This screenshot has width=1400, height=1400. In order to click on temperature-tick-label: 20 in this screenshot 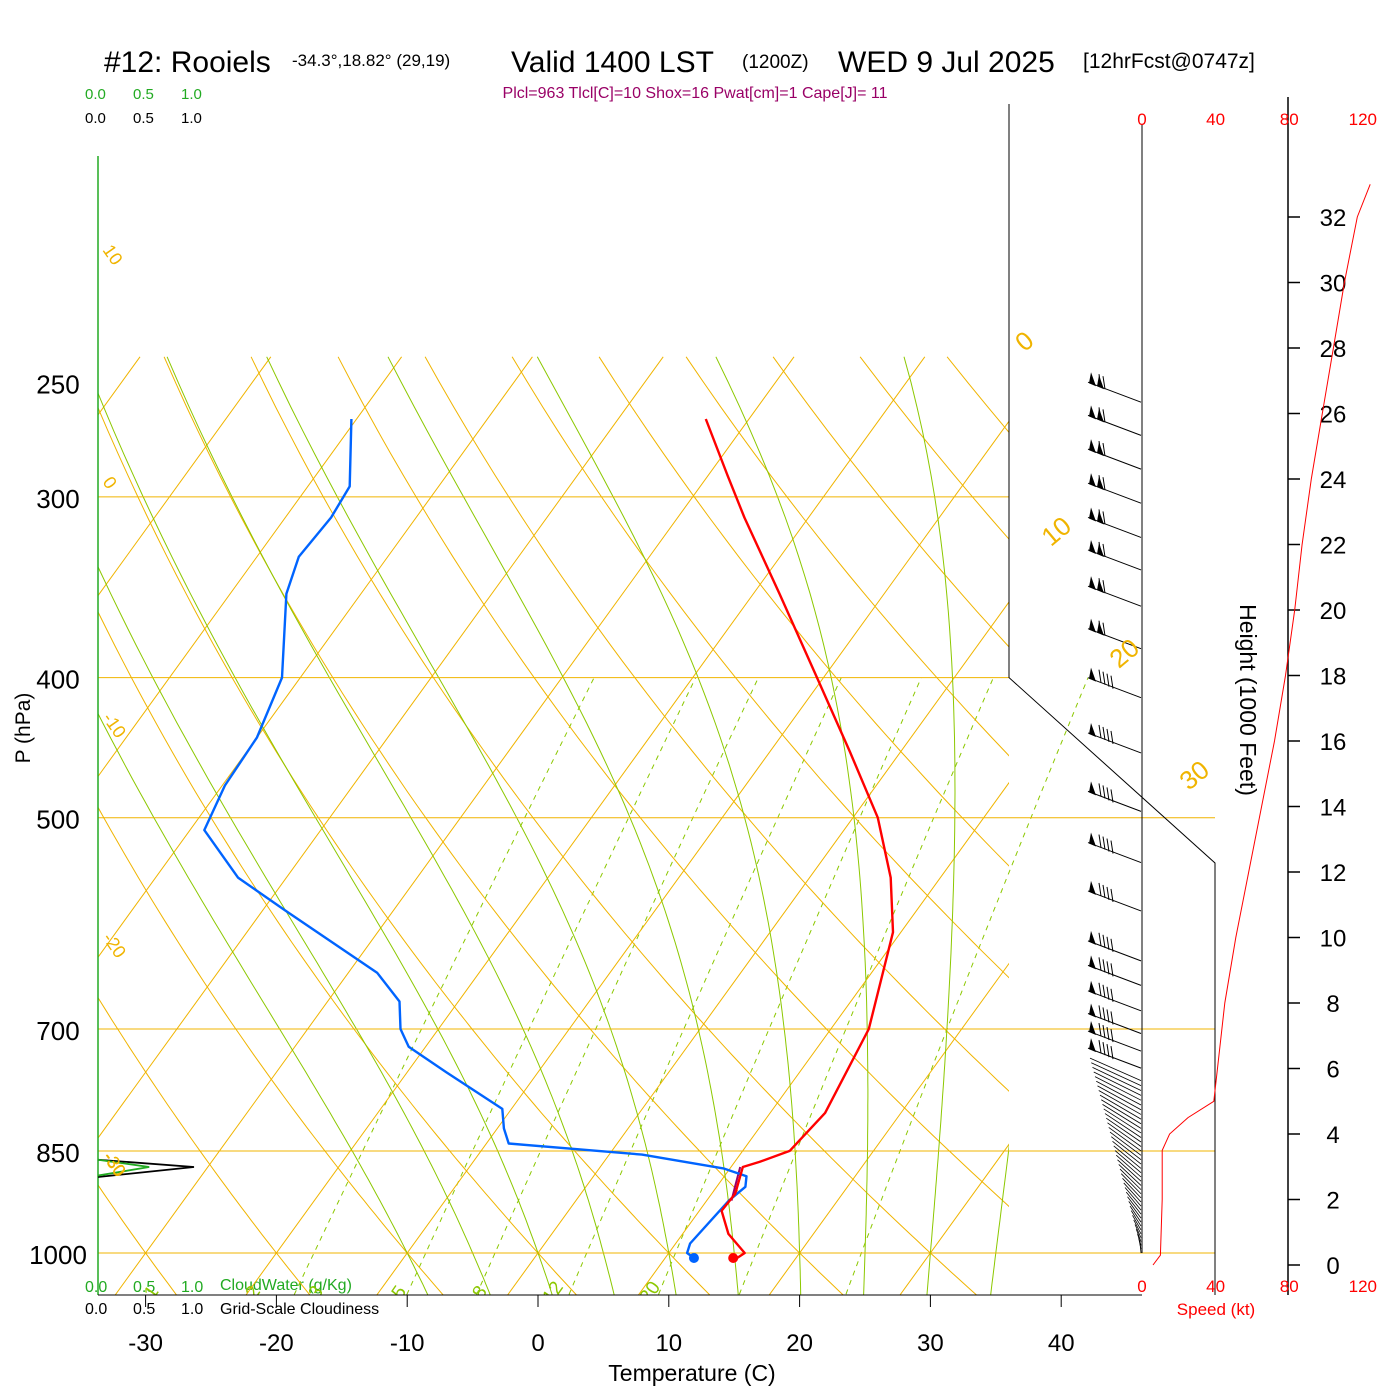, I will do `click(799, 1343)`.